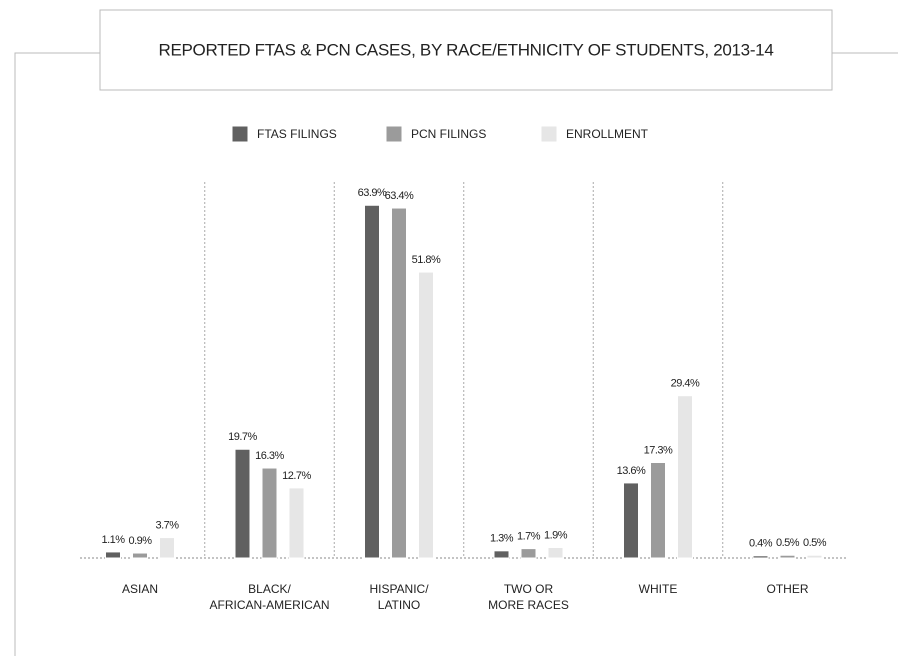 This screenshot has width=898, height=656. What do you see at coordinates (140, 541) in the screenshot?
I see `value-label: 0.9%` at bounding box center [140, 541].